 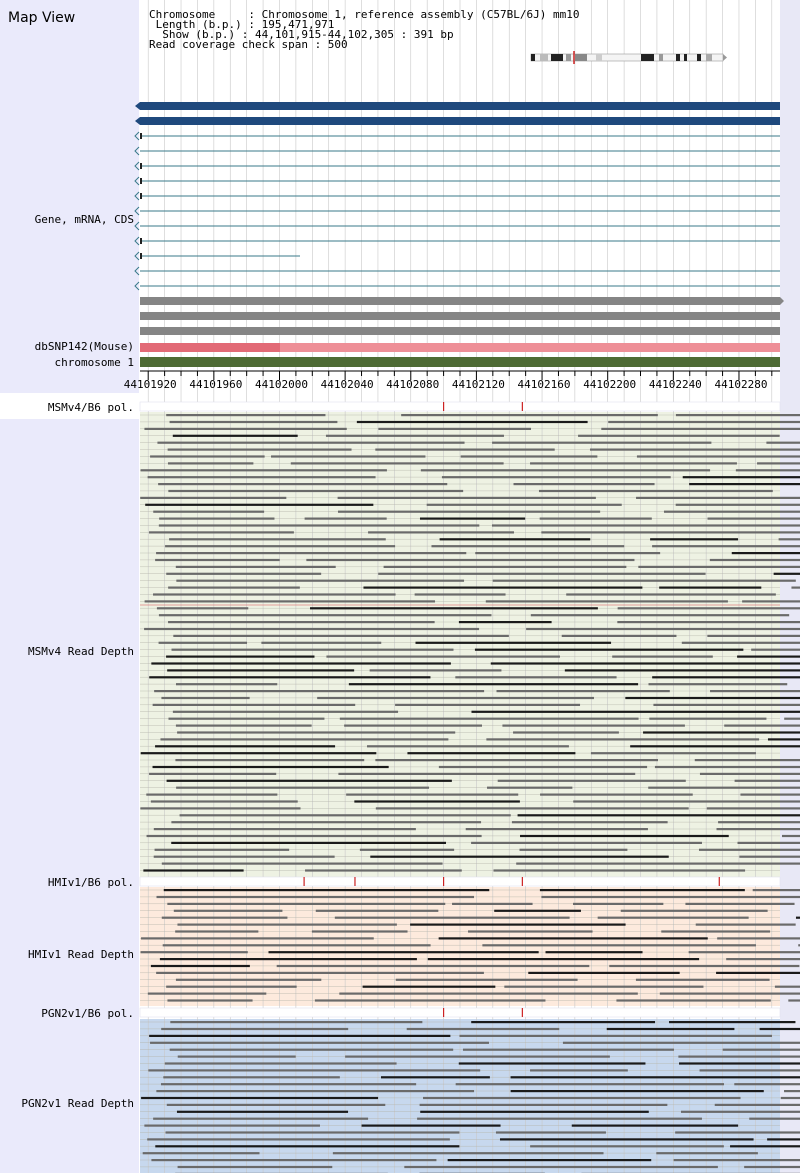 I want to click on cds-bar, so click(x=460, y=316).